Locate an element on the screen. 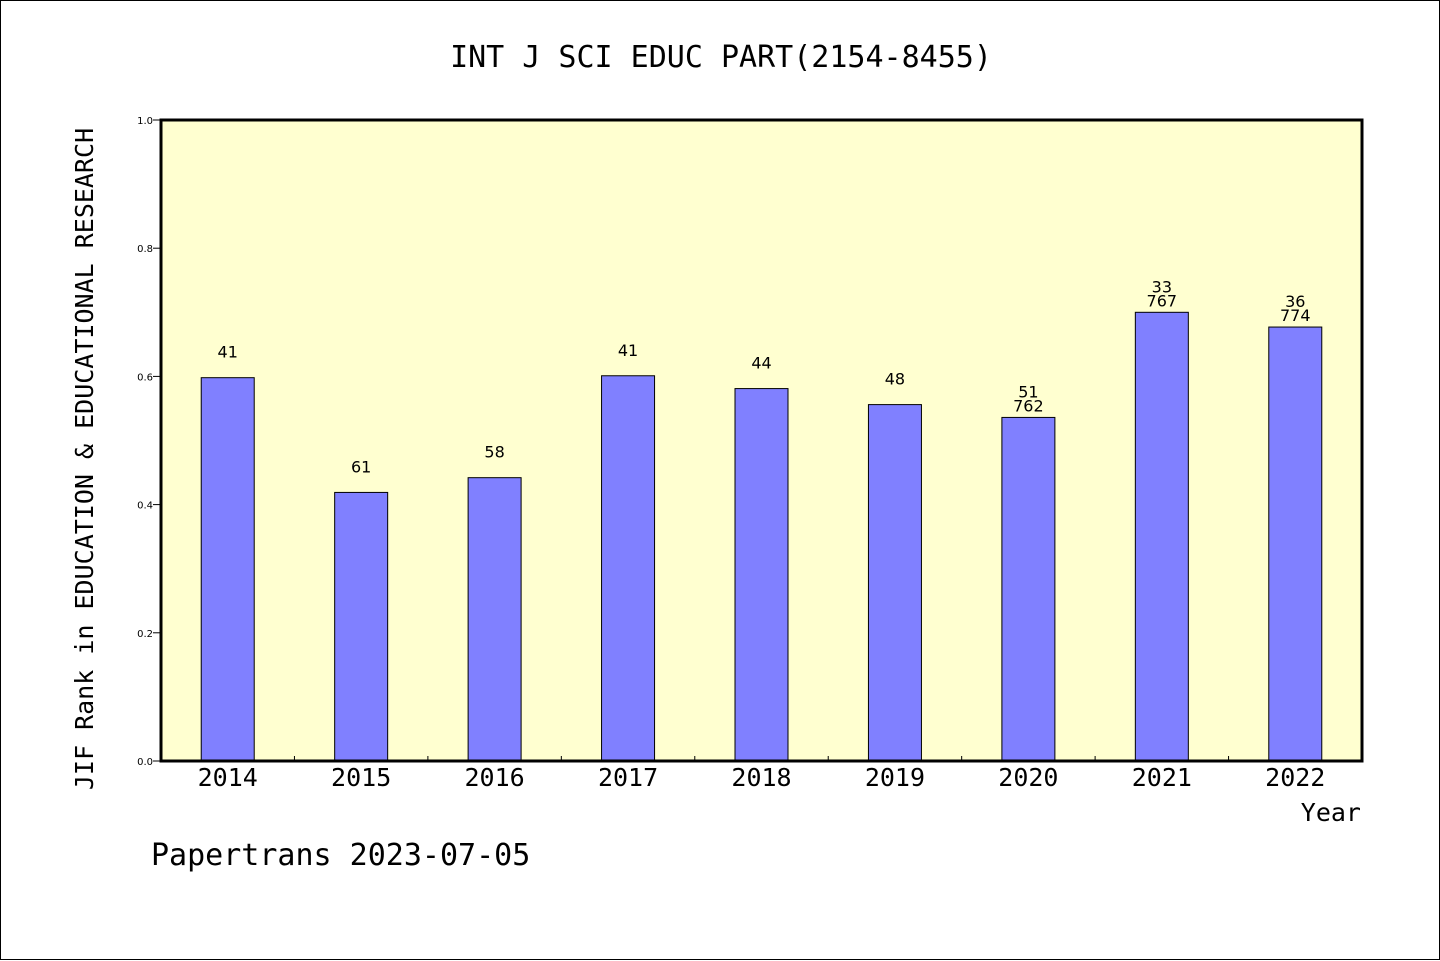 Image resolution: width=1440 pixels, height=961 pixels. bar-2020 is located at coordinates (1028, 589).